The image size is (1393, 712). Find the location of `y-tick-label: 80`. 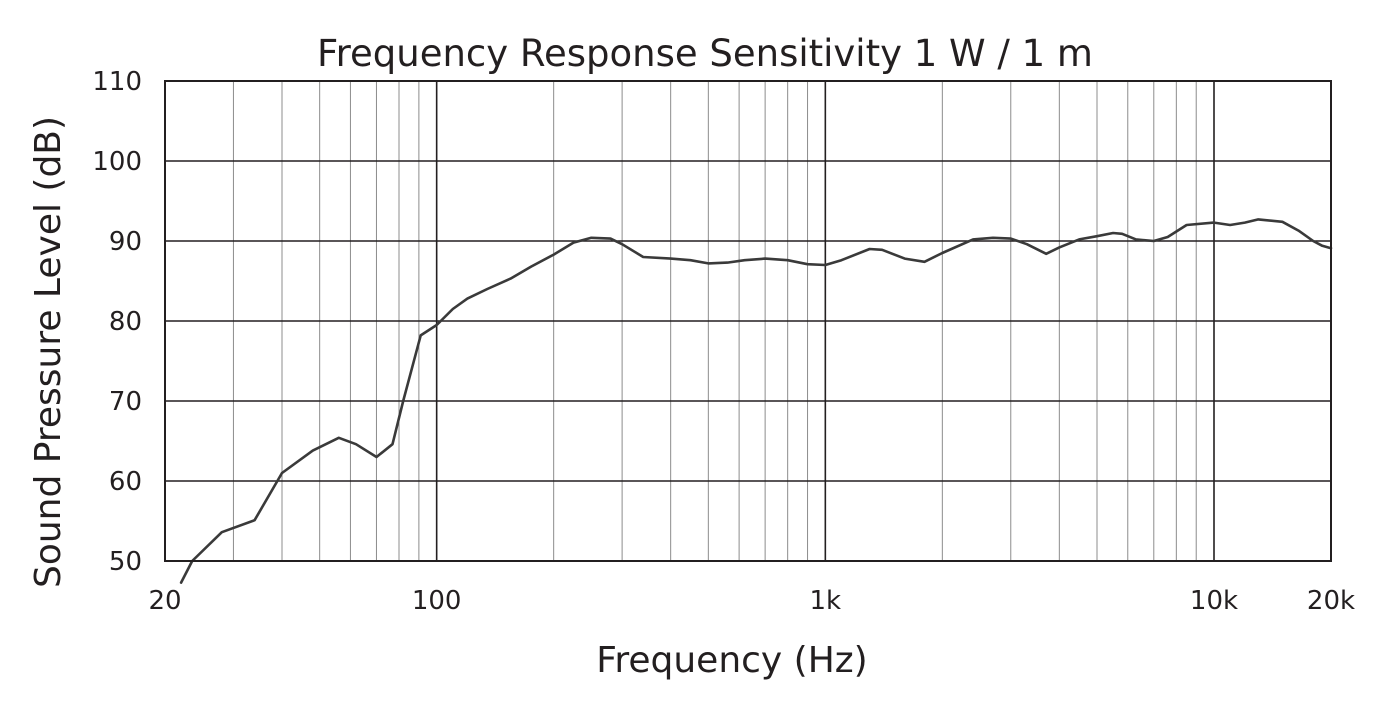

y-tick-label: 80 is located at coordinates (125, 322).